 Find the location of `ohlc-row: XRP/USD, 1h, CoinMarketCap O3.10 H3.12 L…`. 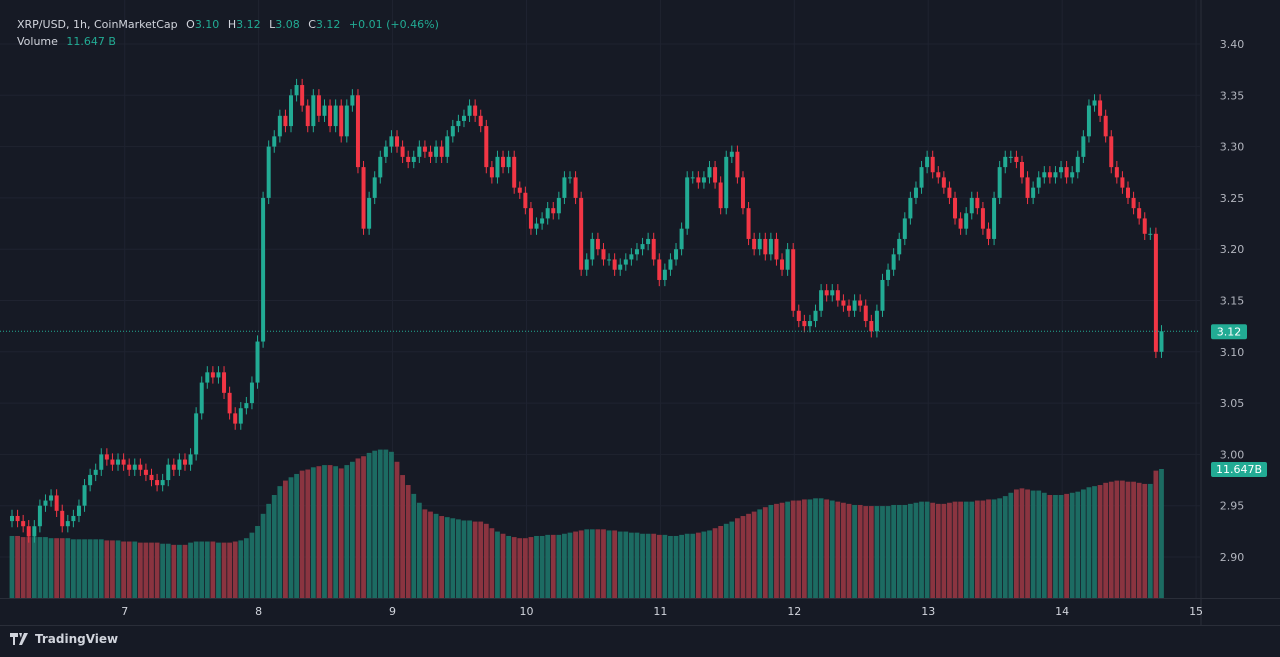

ohlc-row: XRP/USD, 1h, CoinMarketCap O3.10 H3.12 L… is located at coordinates (228, 24).